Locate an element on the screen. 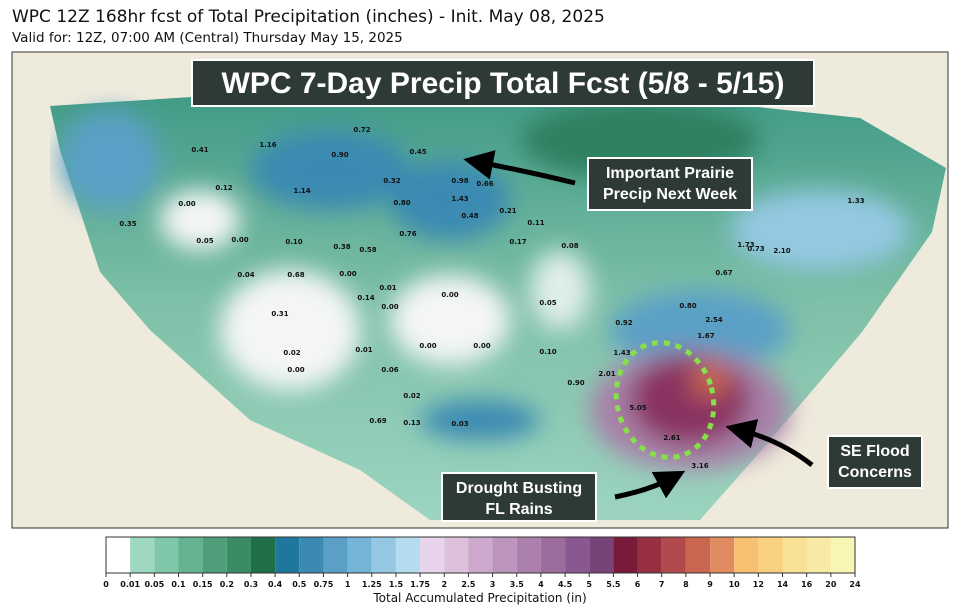  colorbar-tick-label: 2 is located at coordinates (444, 584).